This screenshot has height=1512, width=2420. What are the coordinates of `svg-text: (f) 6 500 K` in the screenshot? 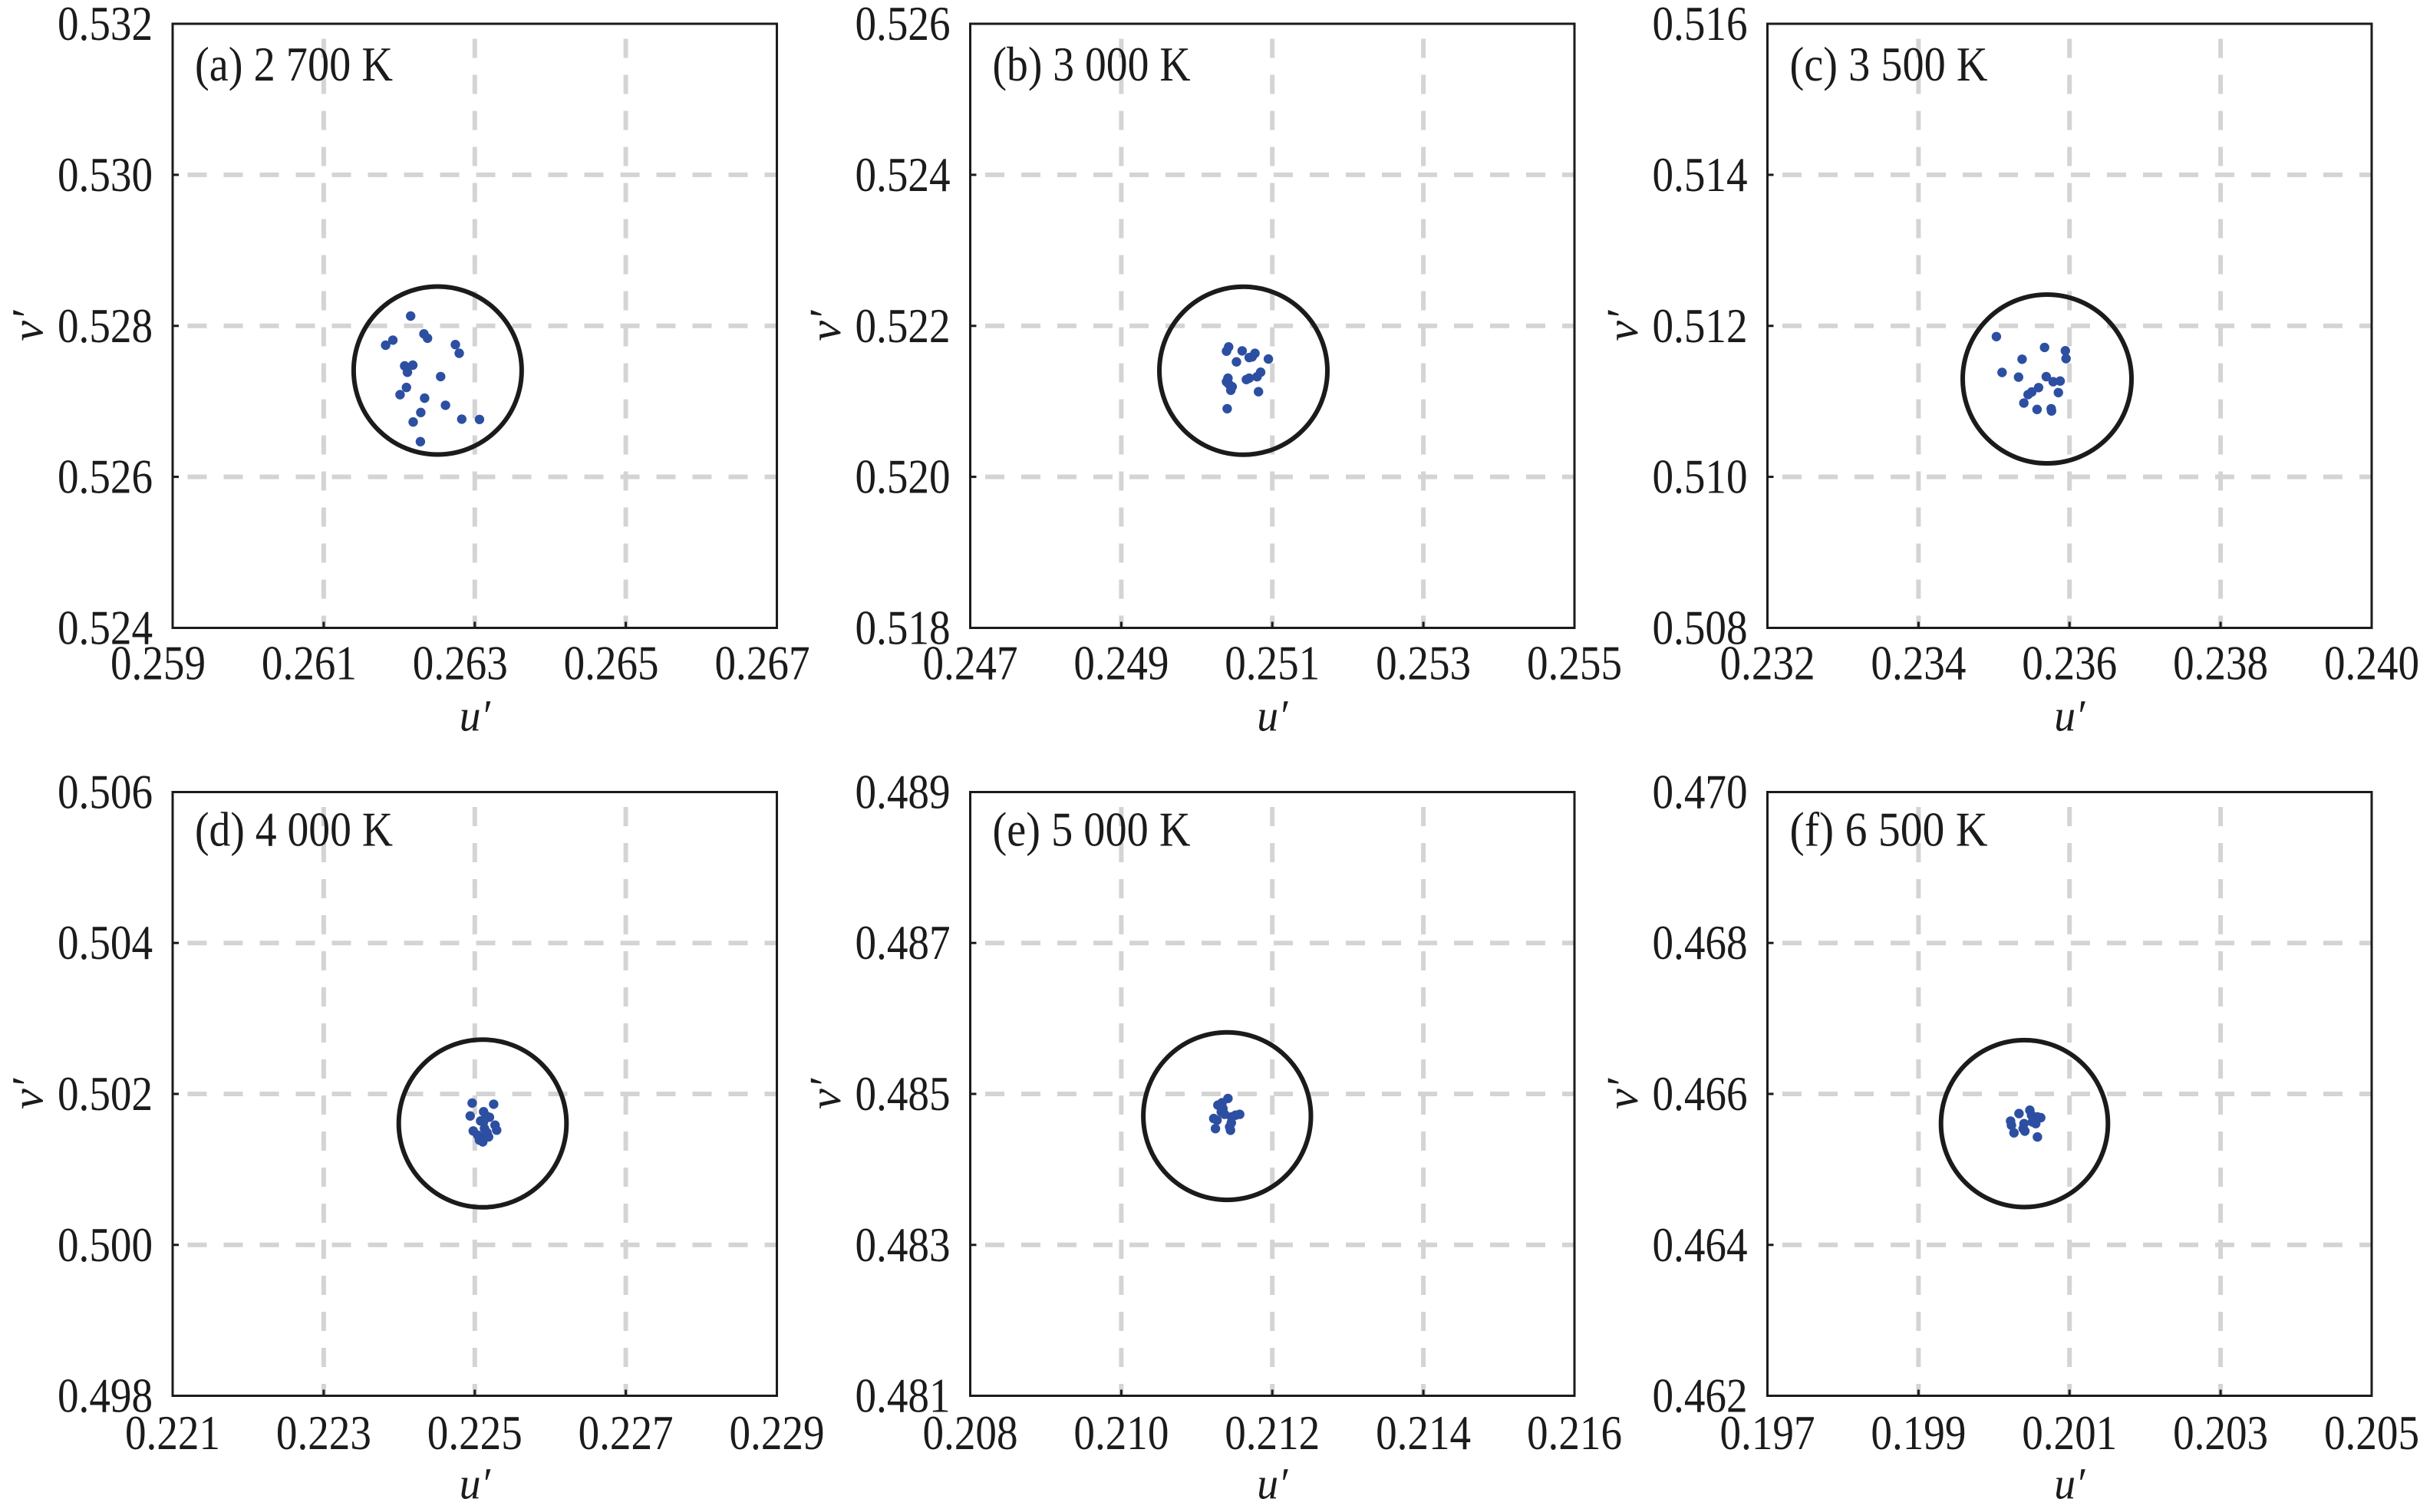 It's located at (1889, 830).